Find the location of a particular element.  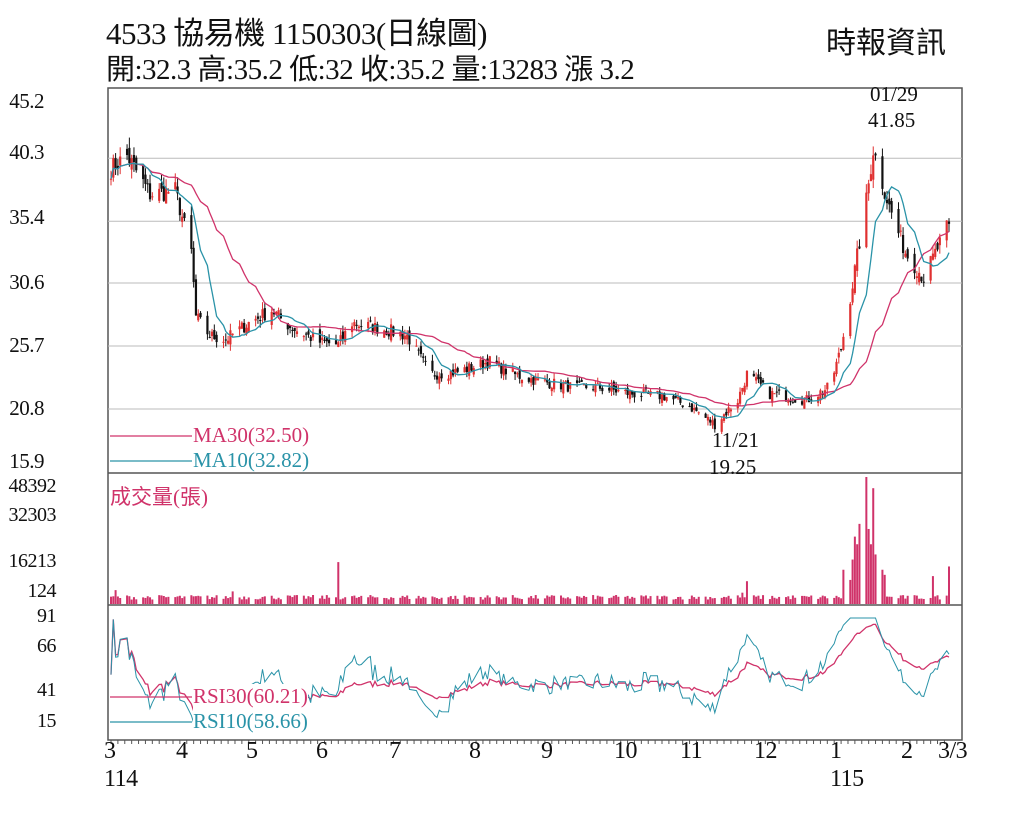

rsi-tick-label: 15 is located at coordinates (47, 721).